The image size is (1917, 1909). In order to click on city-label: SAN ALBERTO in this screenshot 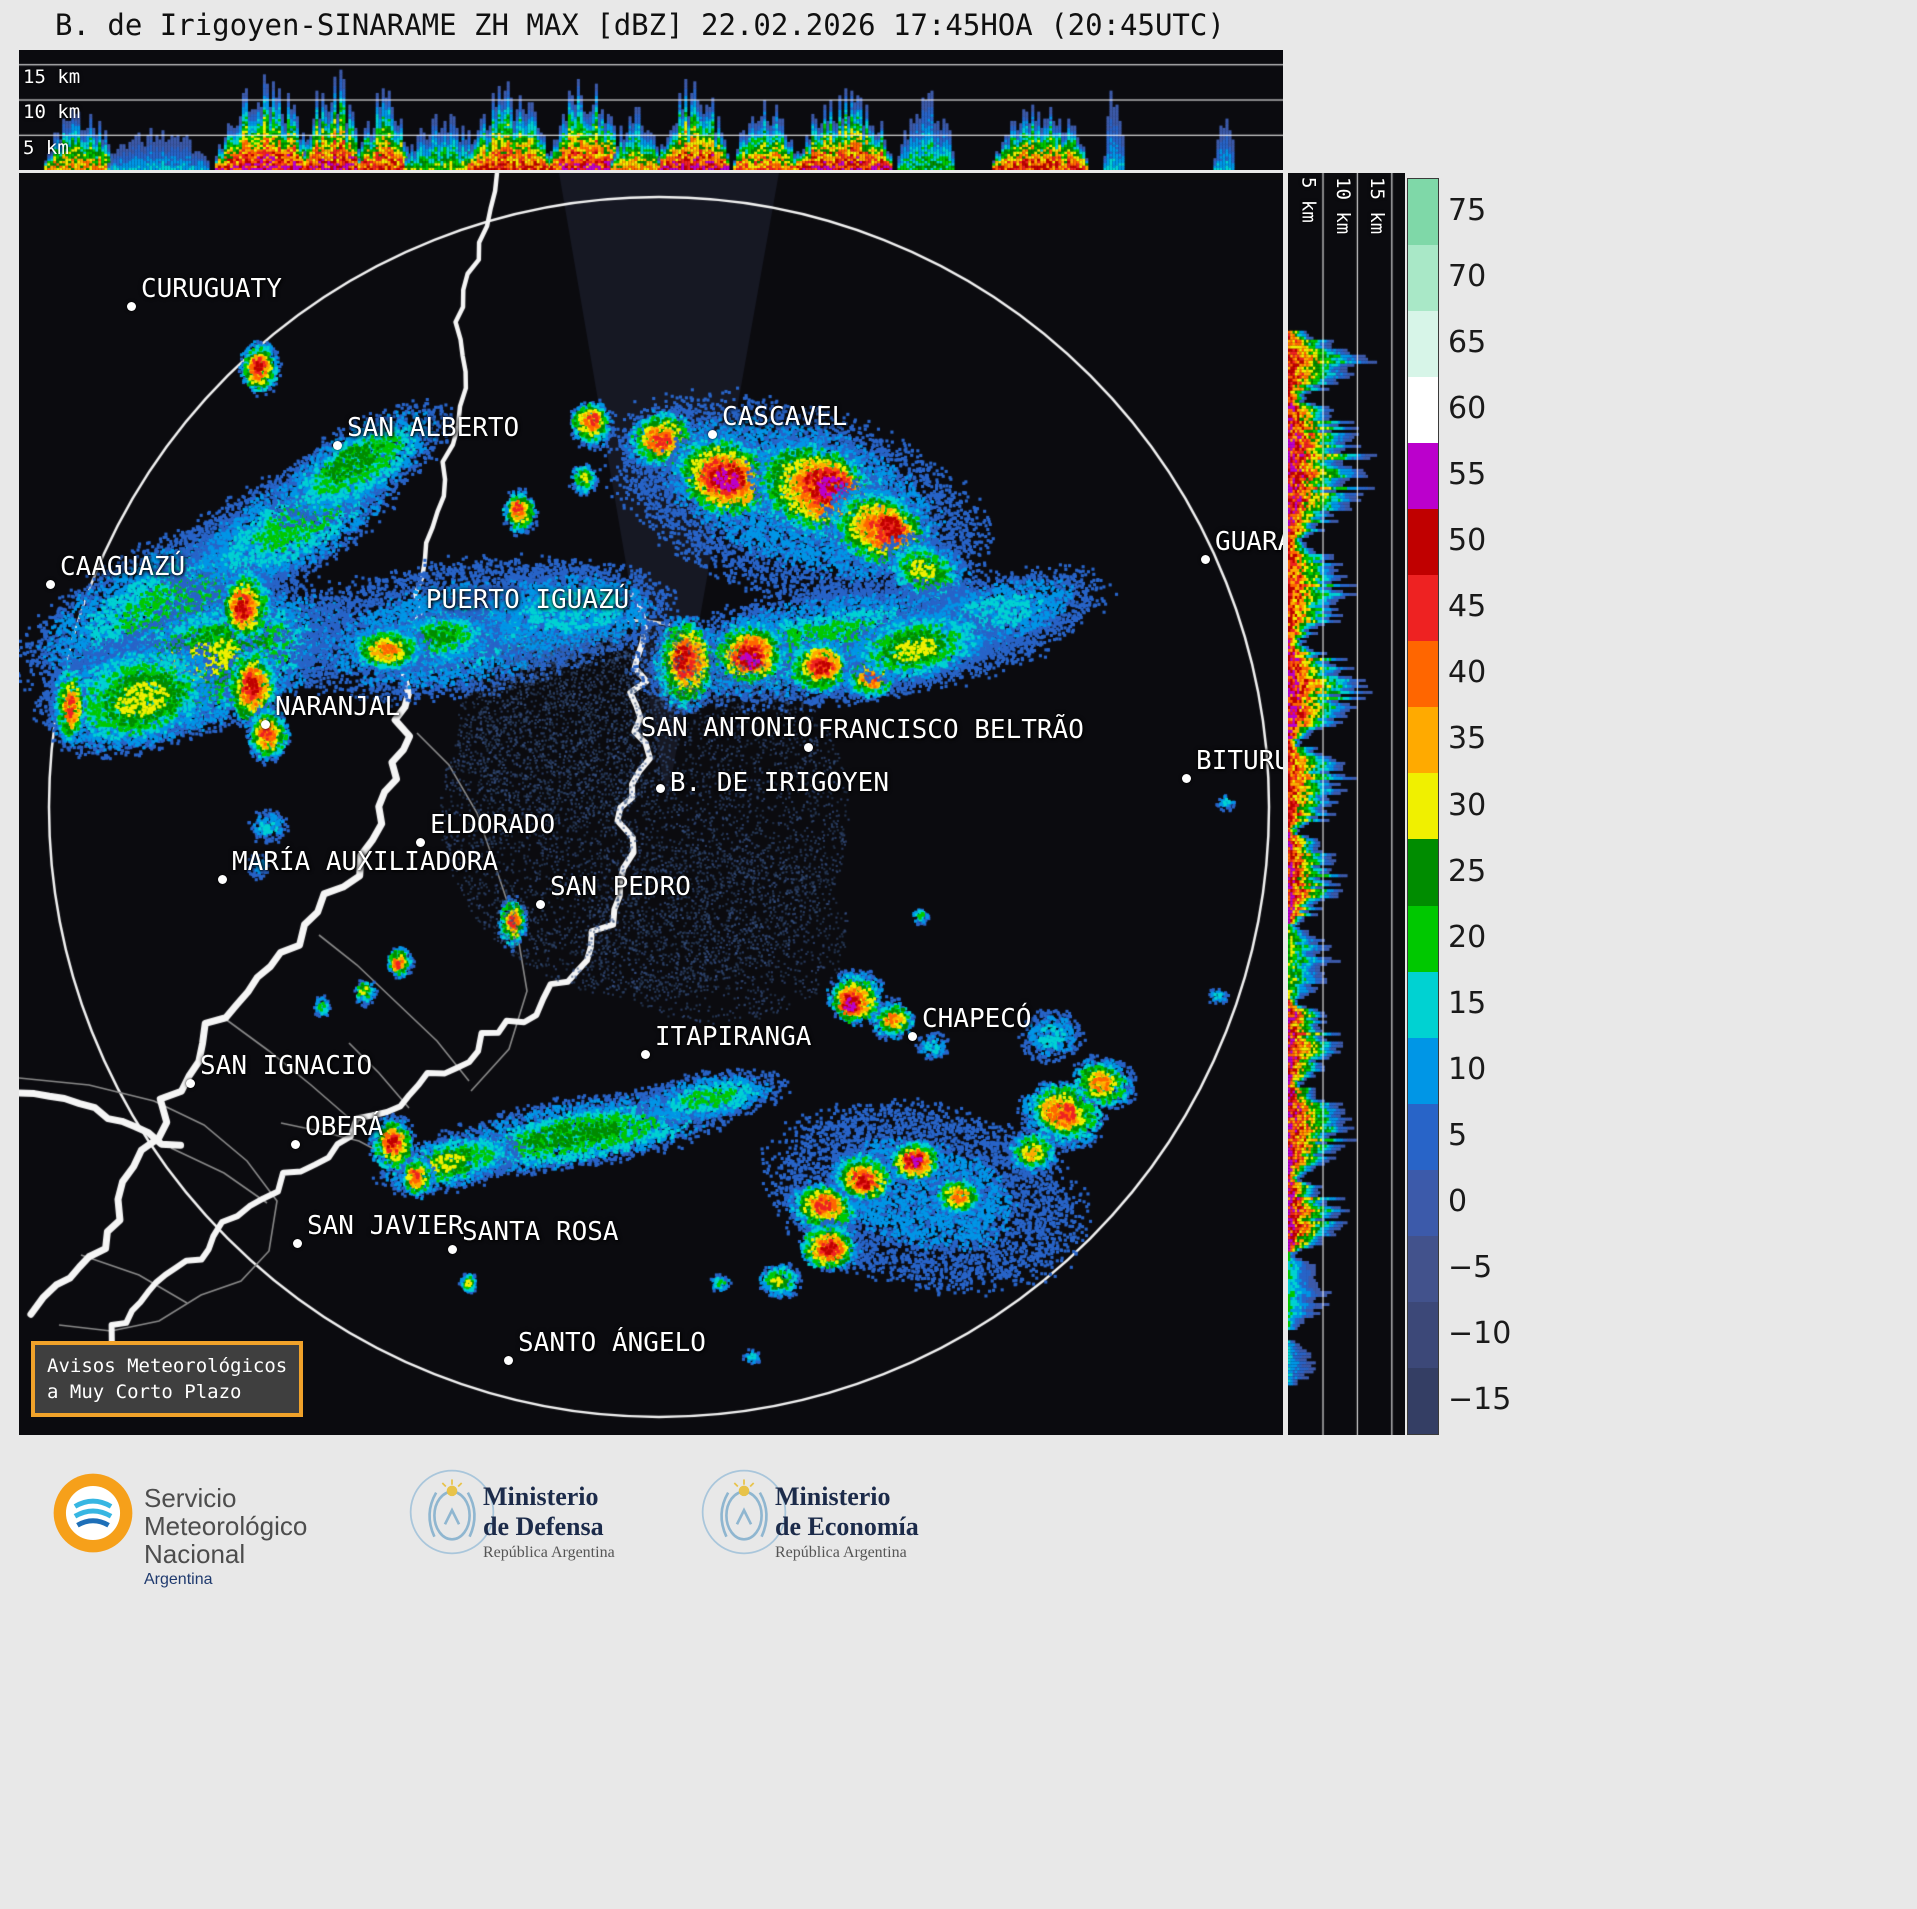, I will do `click(433, 428)`.